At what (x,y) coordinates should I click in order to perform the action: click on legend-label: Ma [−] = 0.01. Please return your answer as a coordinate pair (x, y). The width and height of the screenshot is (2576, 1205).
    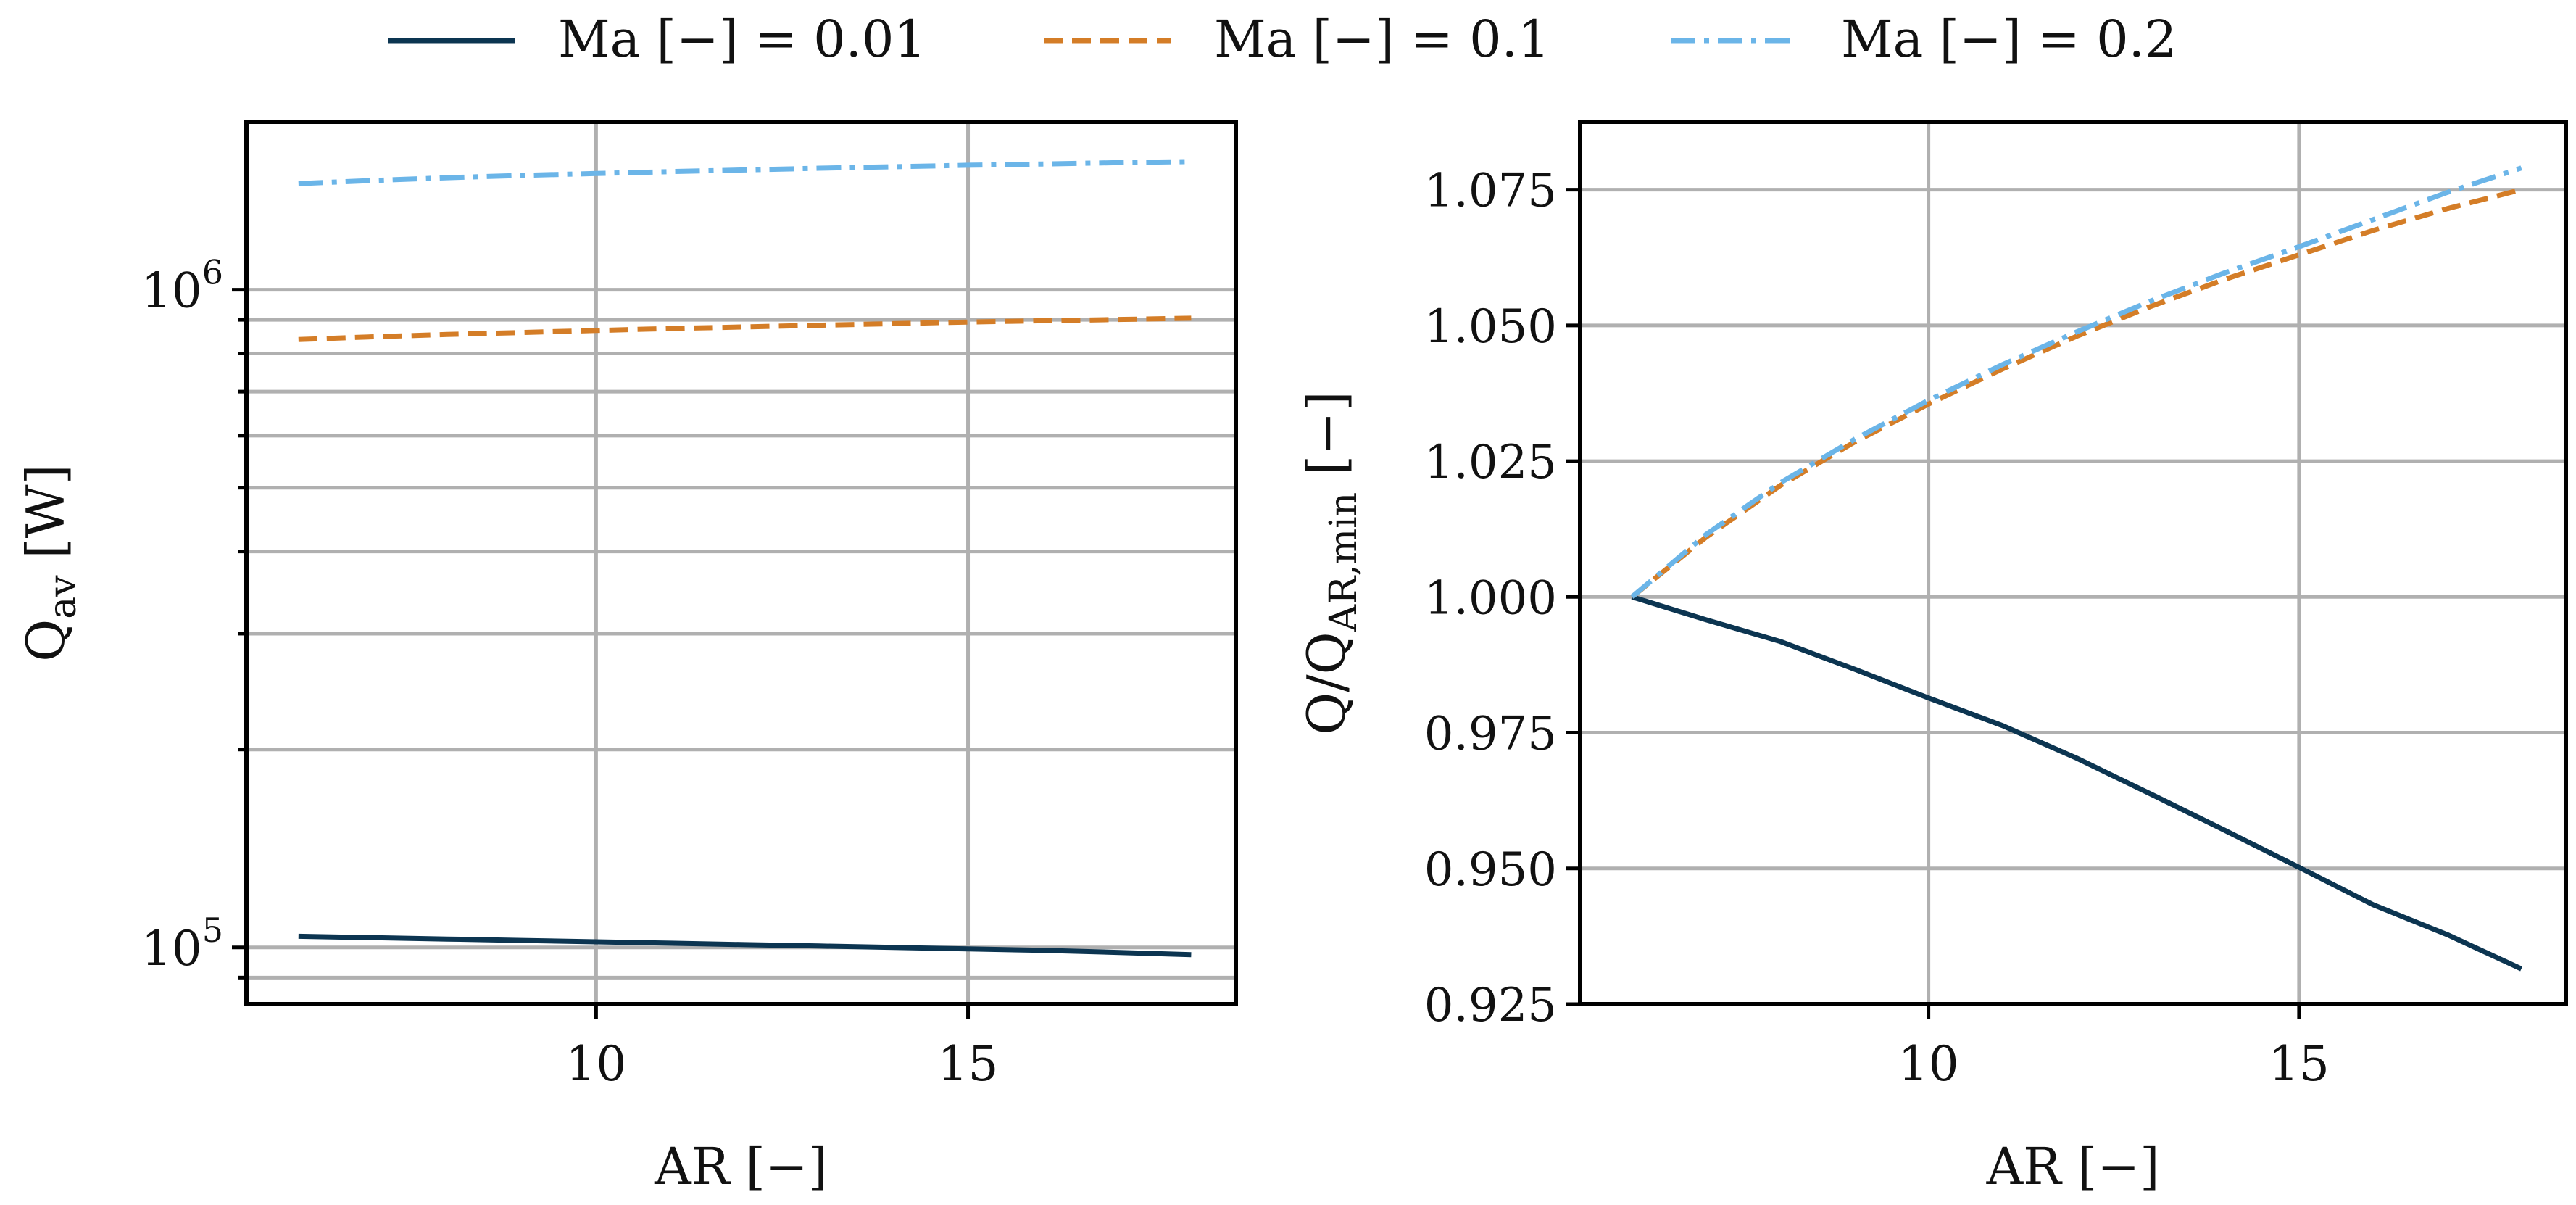
    Looking at the image, I should click on (742, 39).